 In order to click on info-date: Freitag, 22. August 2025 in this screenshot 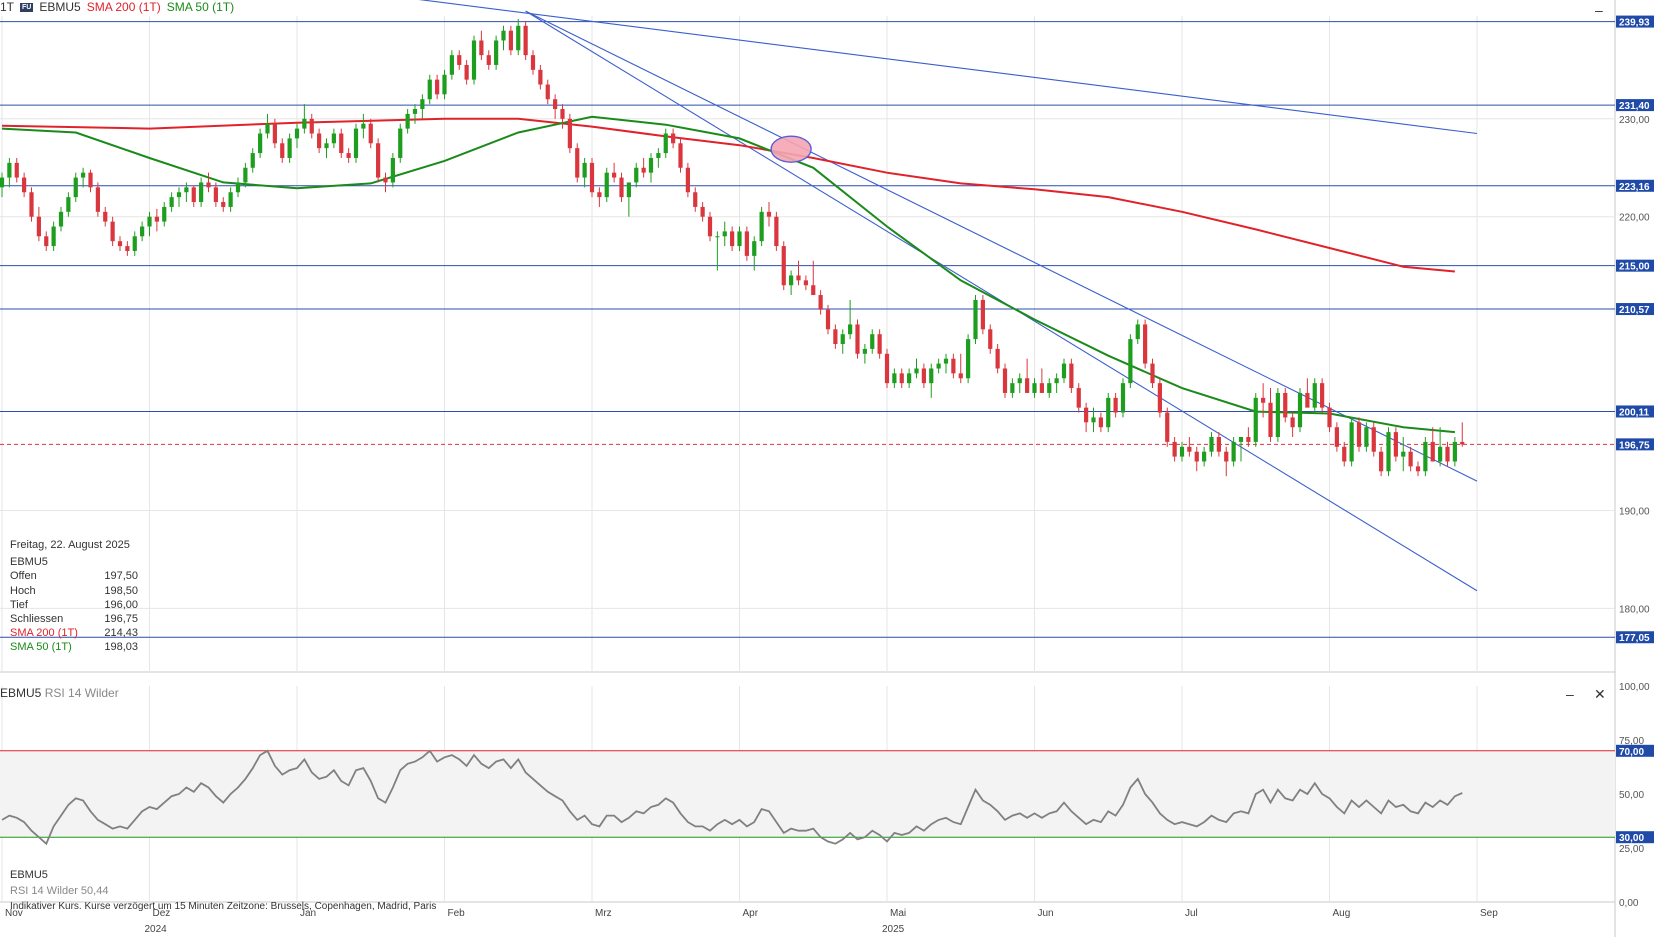, I will do `click(70, 545)`.